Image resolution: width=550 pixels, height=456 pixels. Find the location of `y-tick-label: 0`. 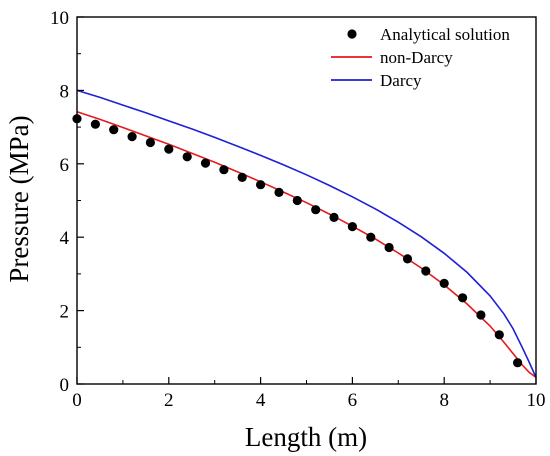

y-tick-label: 0 is located at coordinates (65, 385).